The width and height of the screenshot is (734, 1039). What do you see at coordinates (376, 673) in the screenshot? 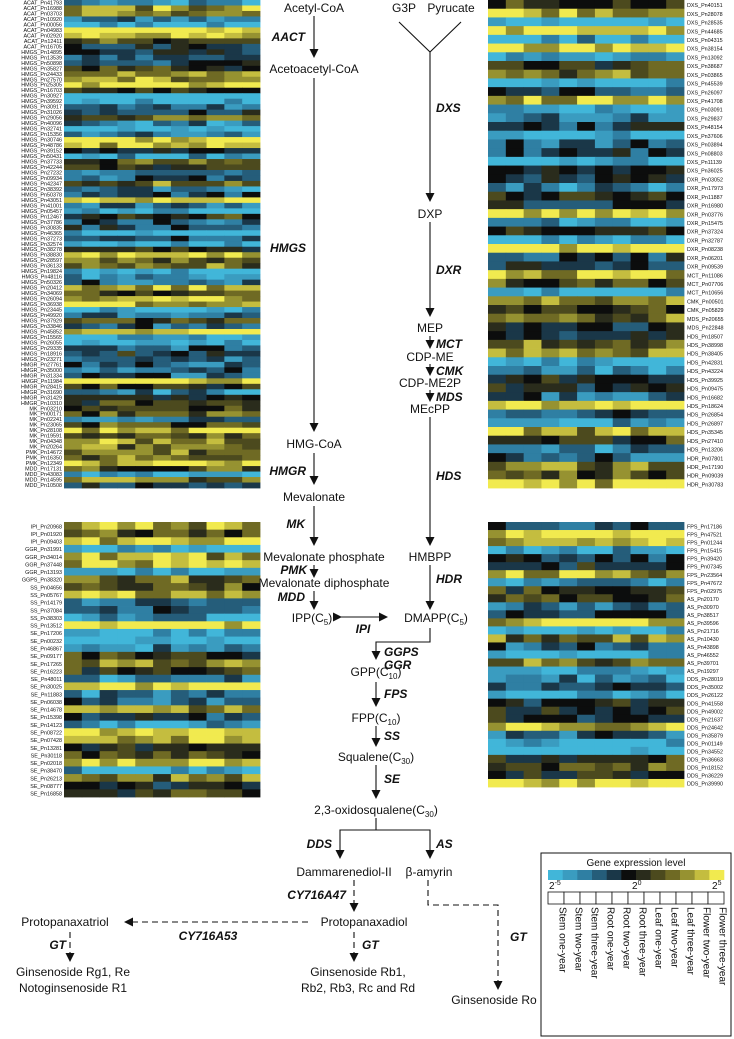
I see `node-gpp: GPP(C10)` at bounding box center [376, 673].